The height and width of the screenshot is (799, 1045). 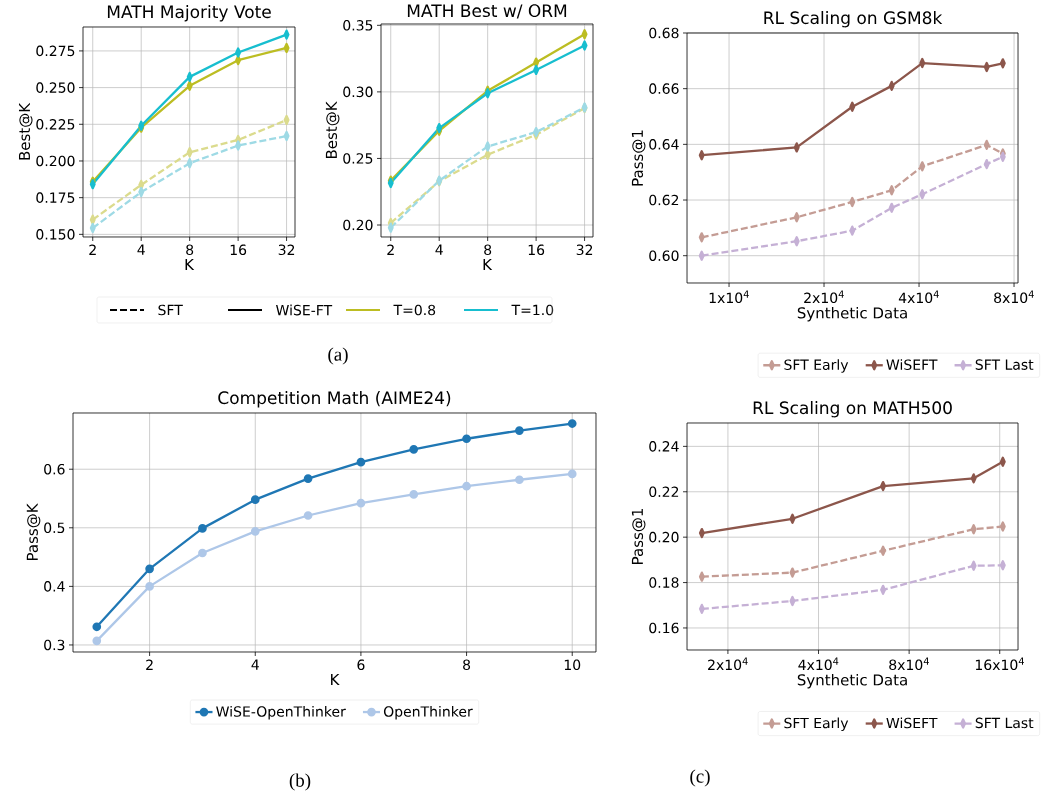 I want to click on text: WiSE-FT, so click(x=304, y=310).